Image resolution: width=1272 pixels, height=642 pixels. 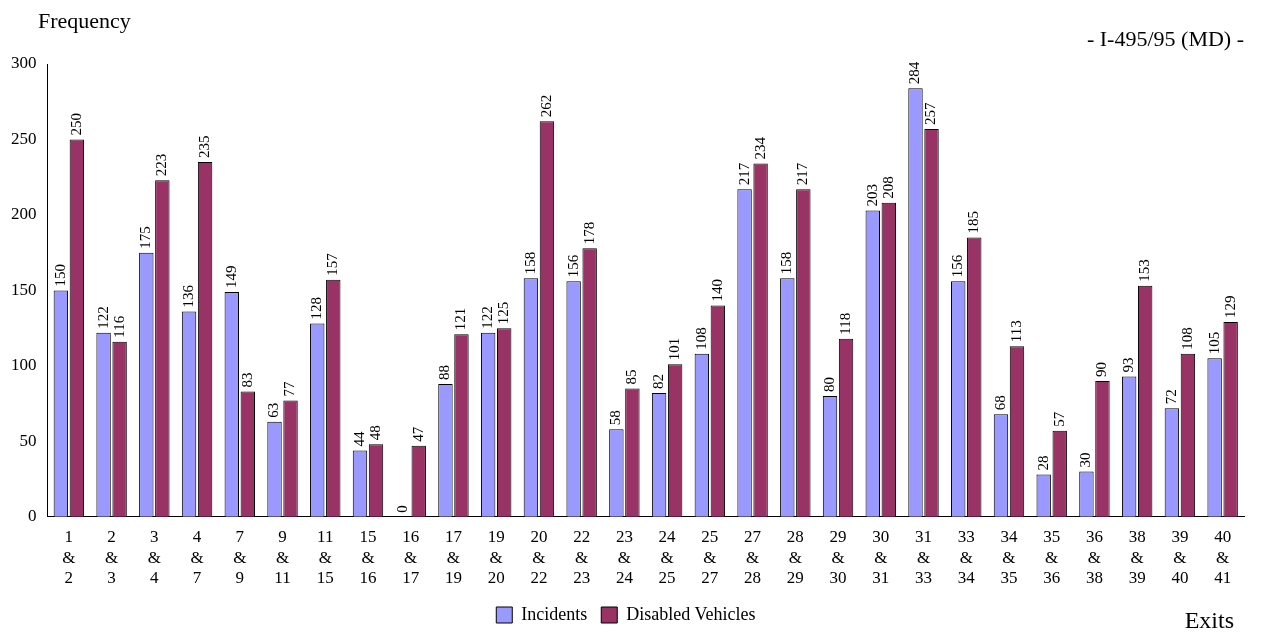 I want to click on x-tick-label: 28 & 29, so click(x=795, y=557).